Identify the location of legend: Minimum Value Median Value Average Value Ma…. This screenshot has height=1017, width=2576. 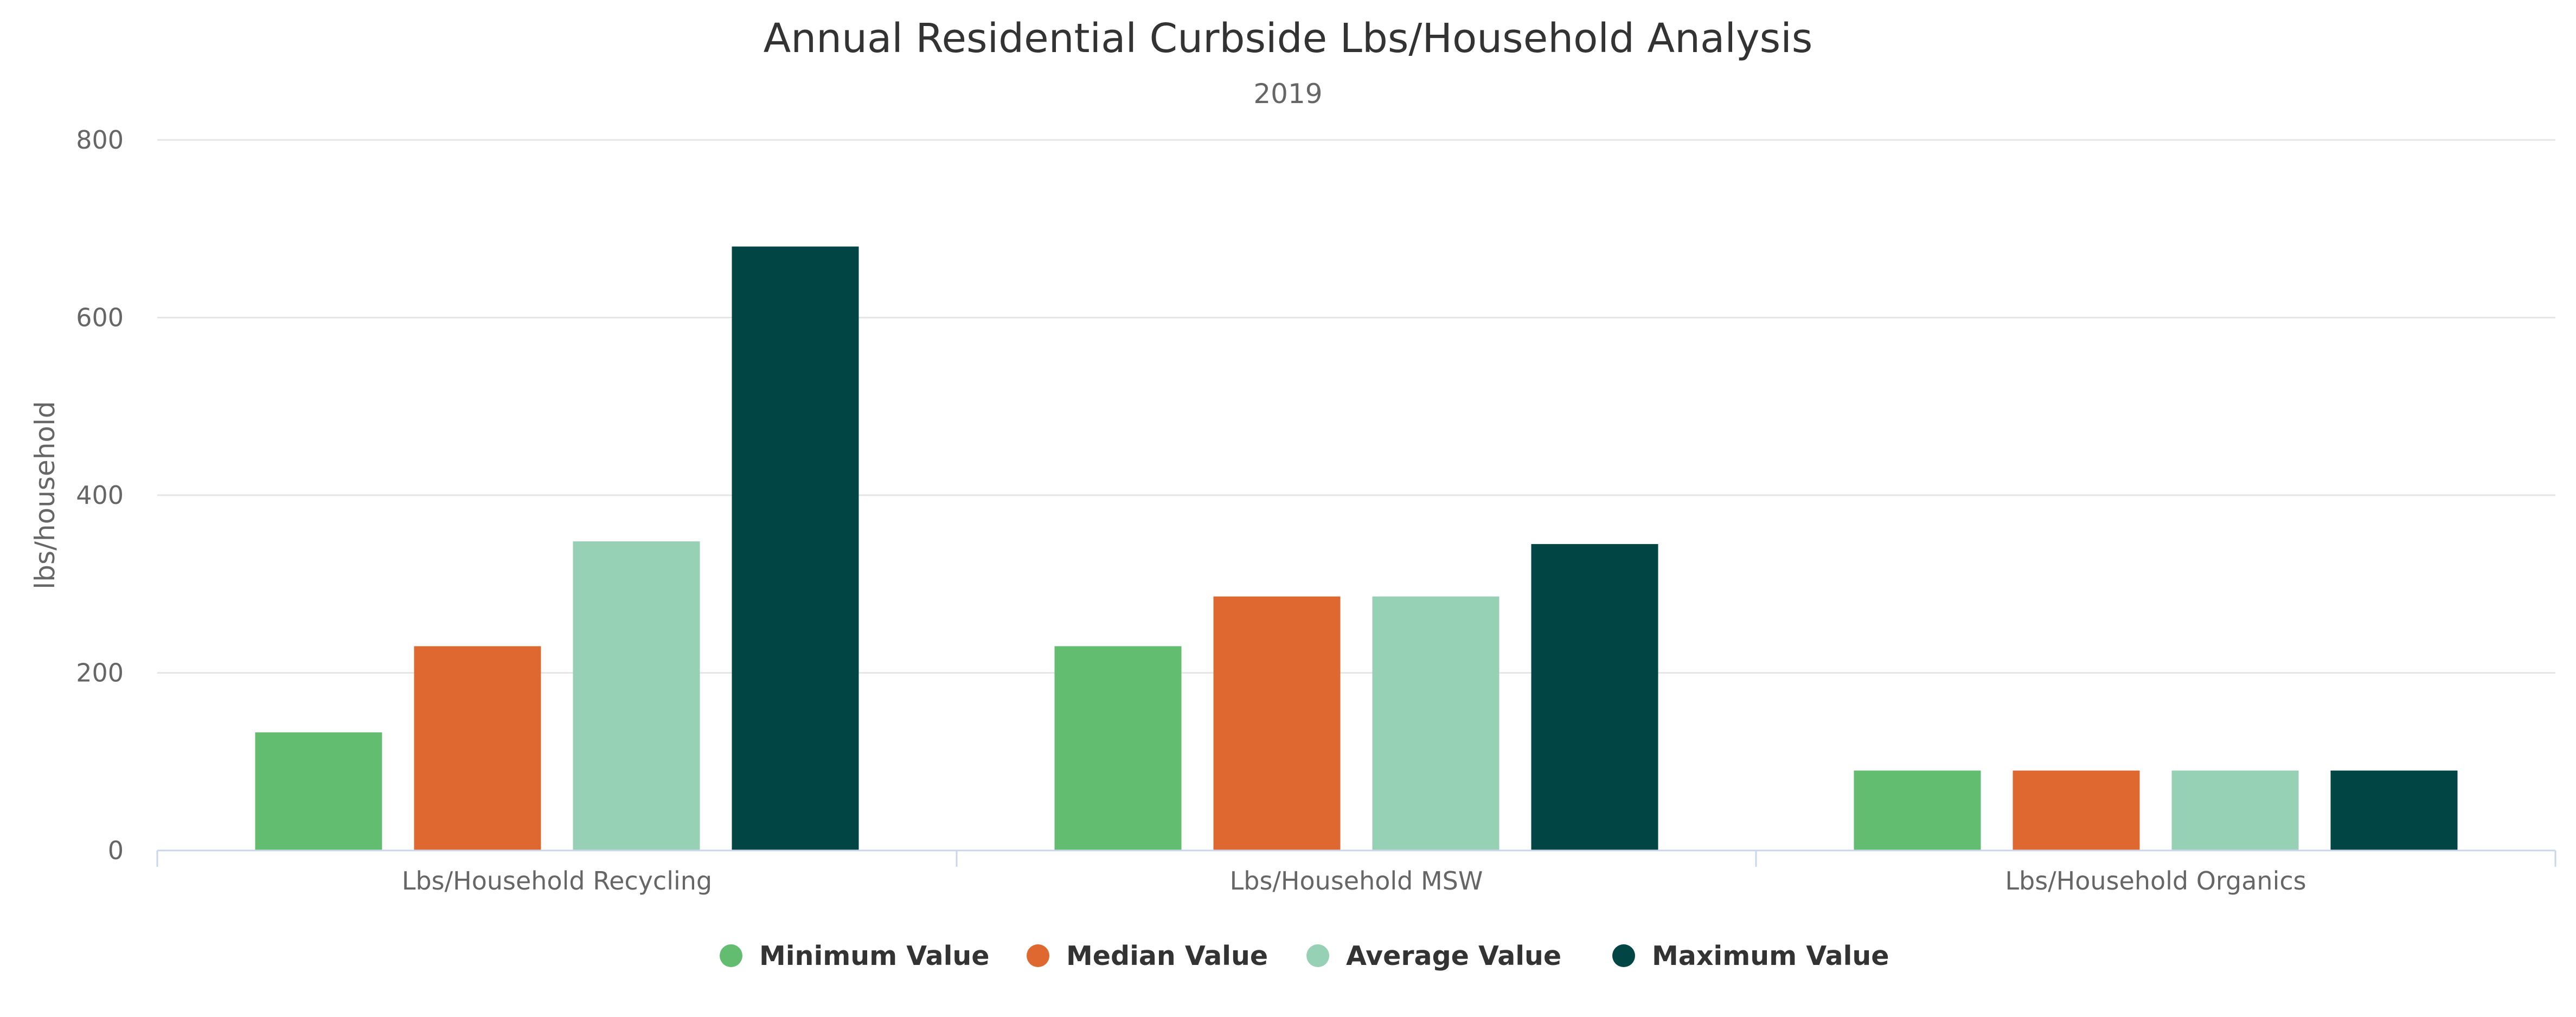
(1304, 956).